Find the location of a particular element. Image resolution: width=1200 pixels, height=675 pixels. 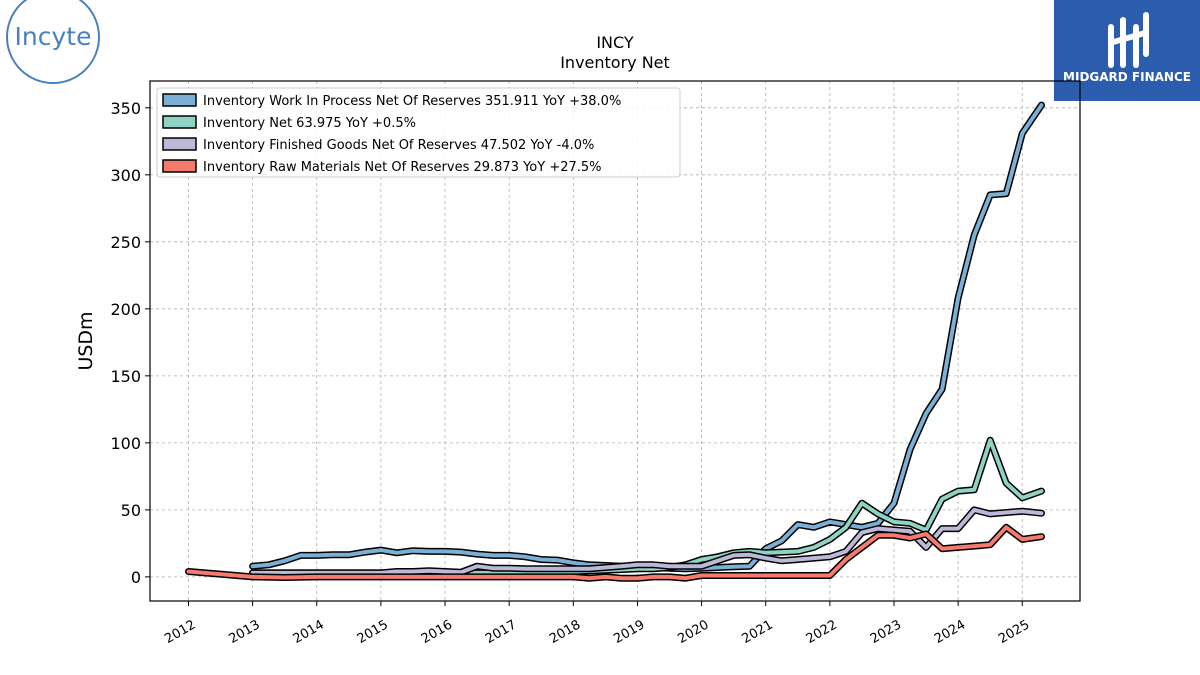

y-tick-label: 300 is located at coordinates (125, 175).